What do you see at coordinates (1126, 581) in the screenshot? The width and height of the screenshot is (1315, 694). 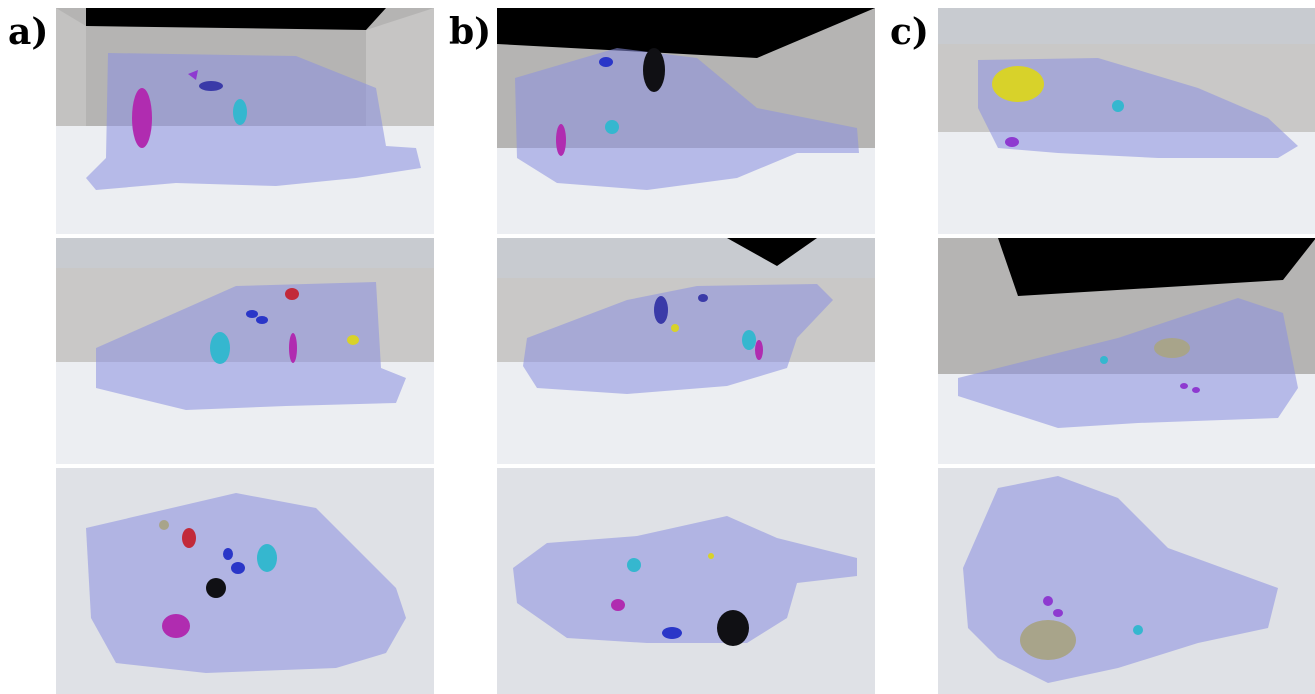 I see `panel-c-top-view` at bounding box center [1126, 581].